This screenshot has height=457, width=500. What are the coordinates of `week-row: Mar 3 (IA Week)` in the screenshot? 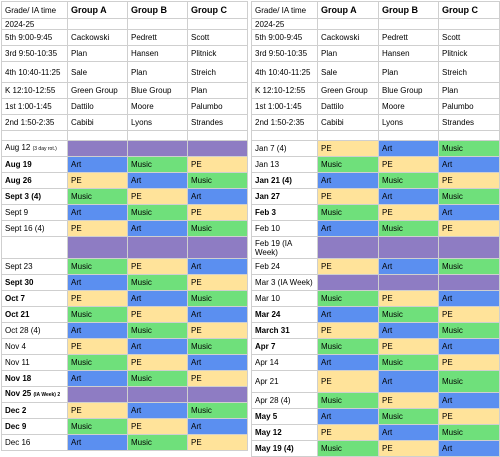 It's located at (375, 282).